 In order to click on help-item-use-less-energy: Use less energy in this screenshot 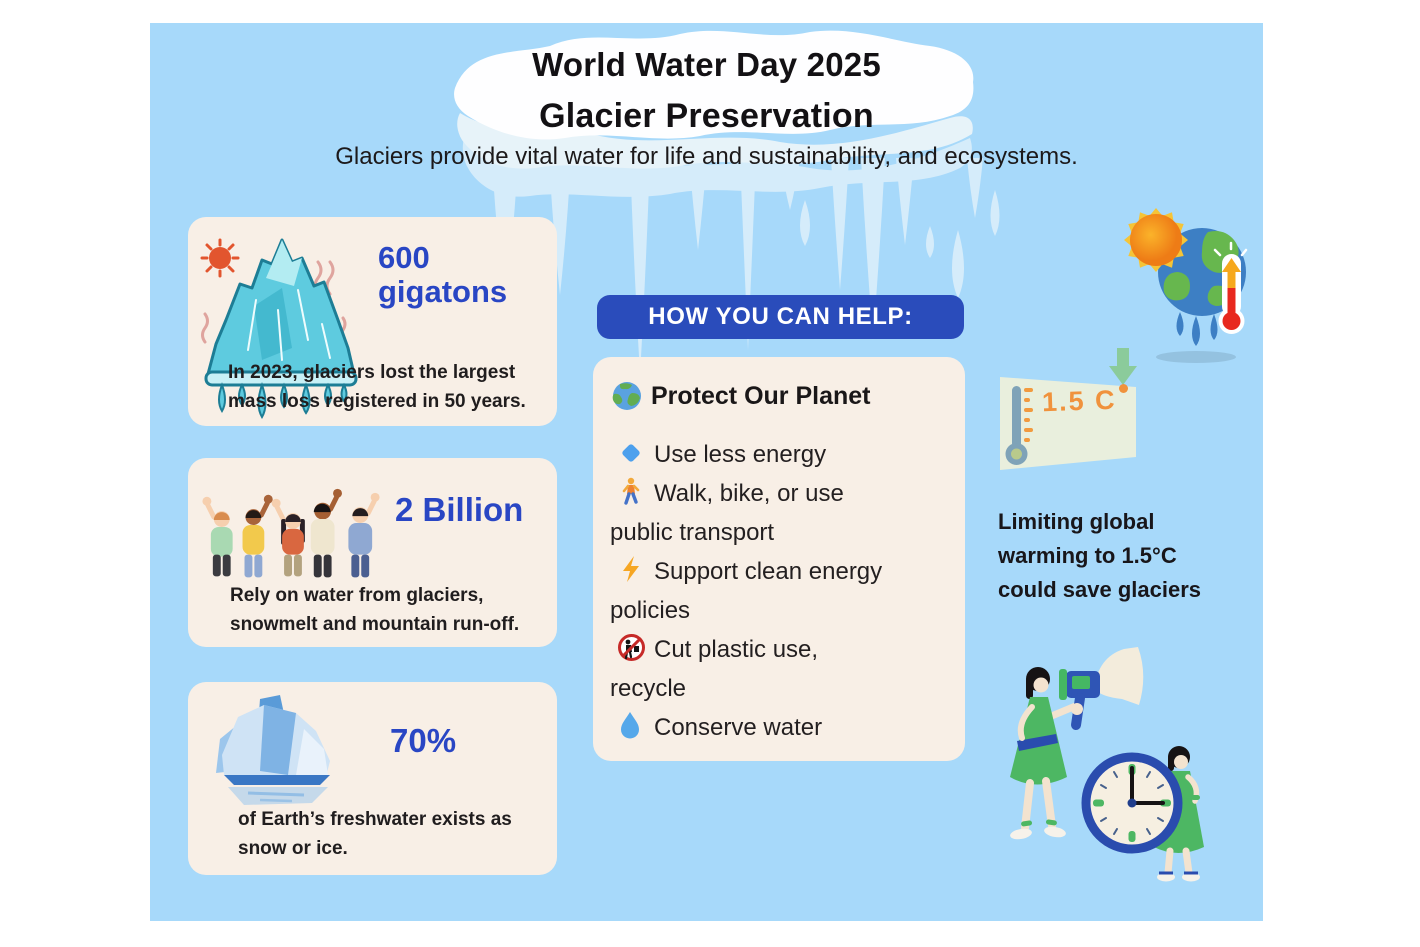, I will do `click(778, 454)`.